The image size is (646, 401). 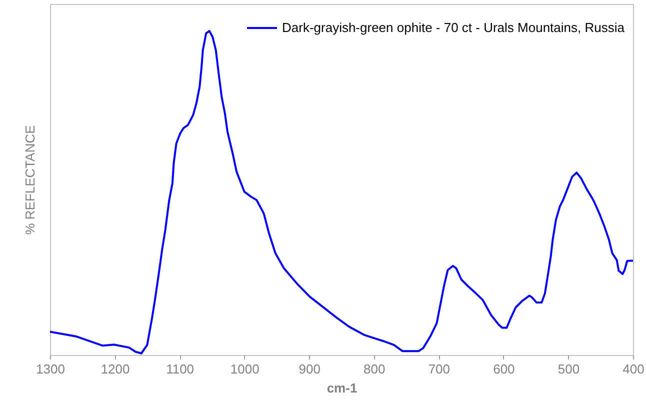 I want to click on x-tick-label: 900, so click(x=309, y=369).